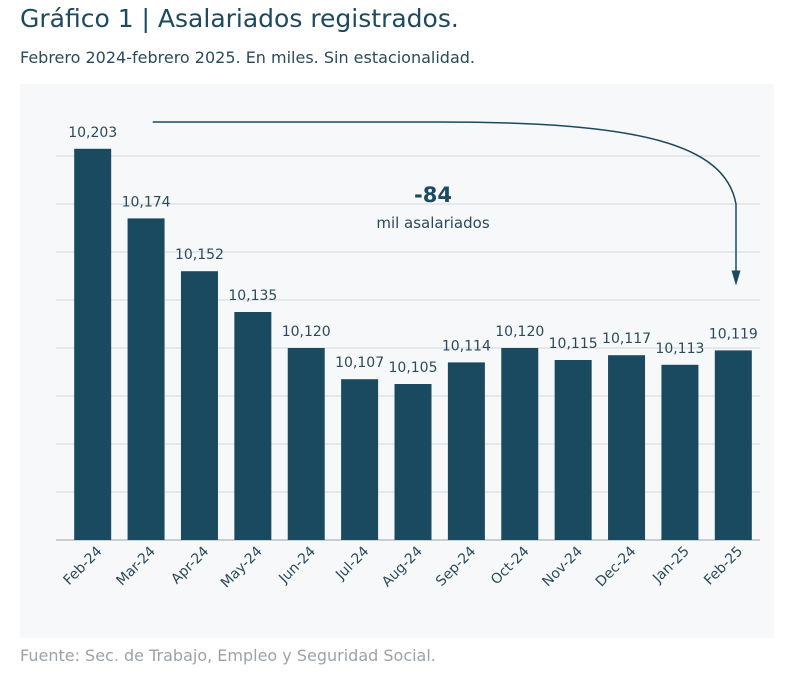 This screenshot has height=678, width=790. What do you see at coordinates (190, 565) in the screenshot?
I see `x-tick-label: Apr-24` at bounding box center [190, 565].